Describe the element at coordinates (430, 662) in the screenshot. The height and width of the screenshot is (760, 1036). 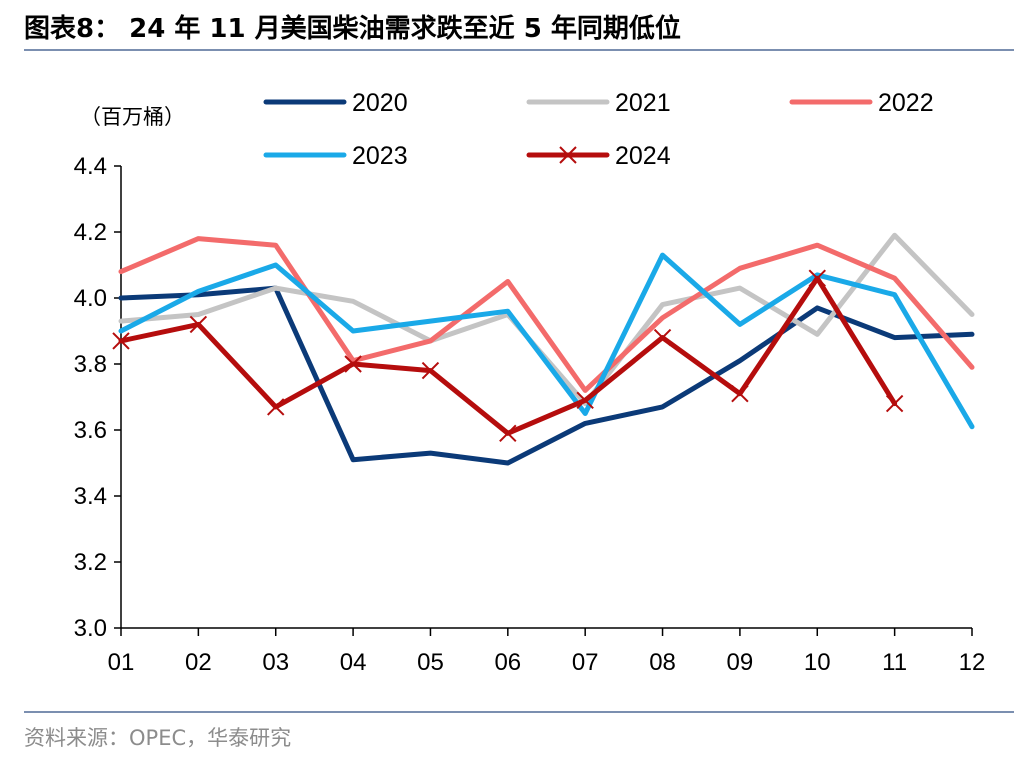
I see `x-tick-label: 05` at that location.